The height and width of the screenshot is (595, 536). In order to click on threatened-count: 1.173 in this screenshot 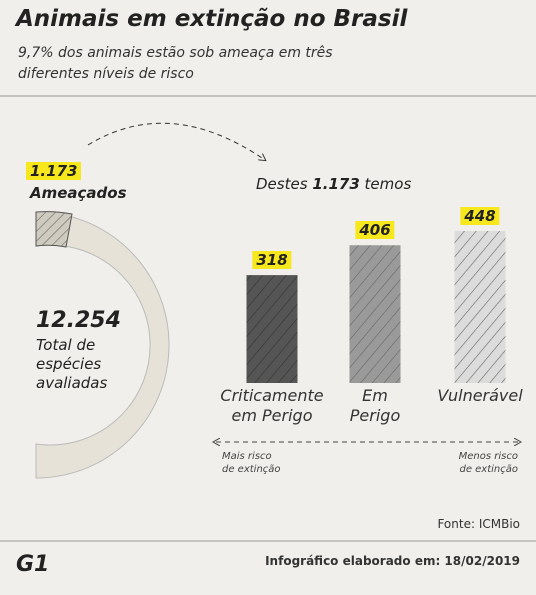, I will do `click(54, 171)`.